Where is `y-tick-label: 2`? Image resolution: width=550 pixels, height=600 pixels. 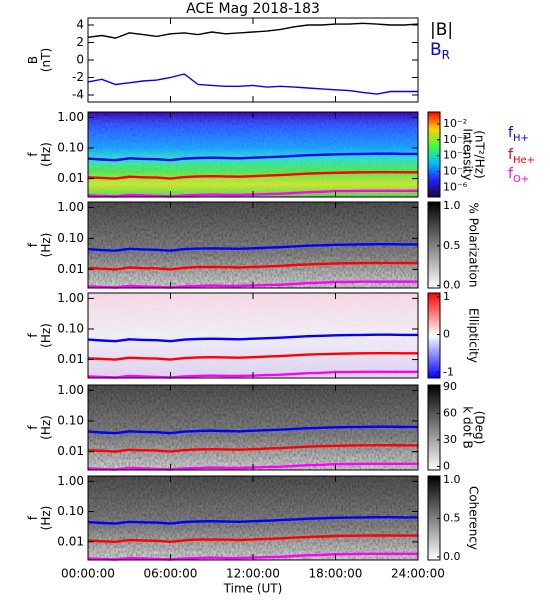 y-tick-label: 2 is located at coordinates (80, 42).